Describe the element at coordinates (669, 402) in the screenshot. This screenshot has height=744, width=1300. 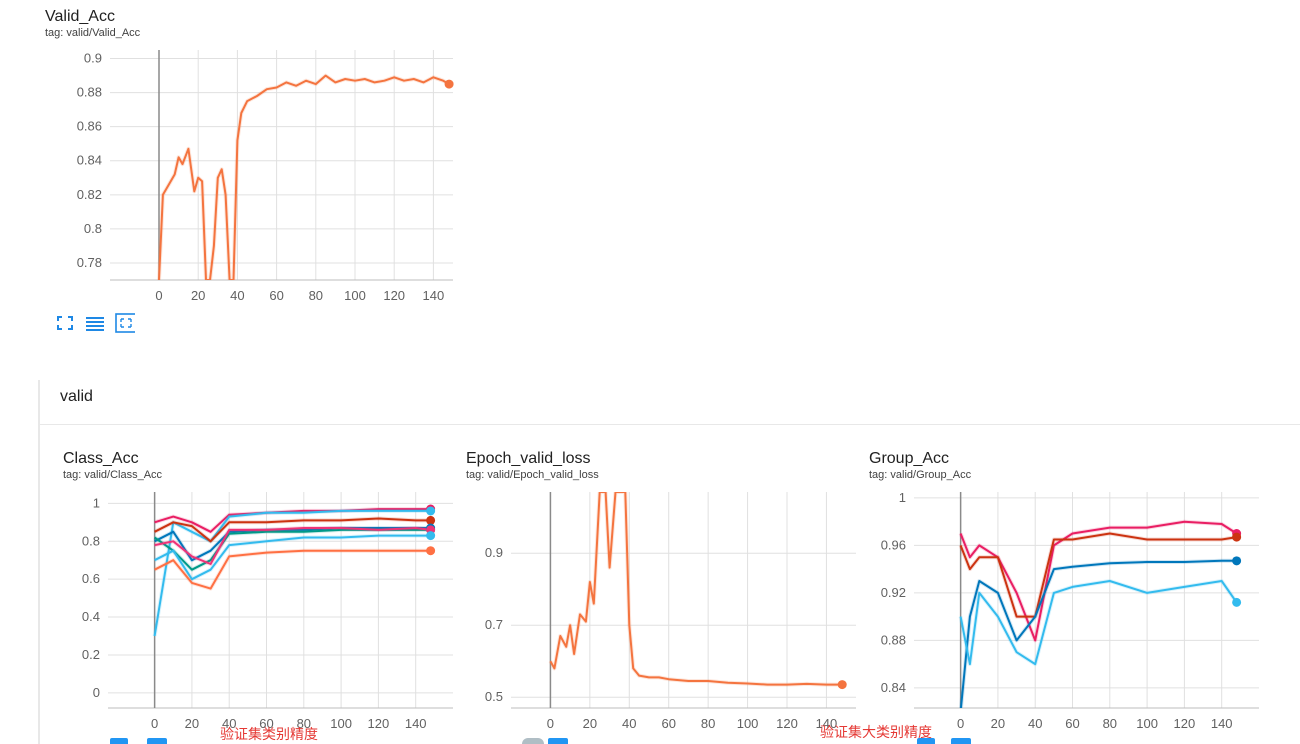
I see `section-header: valid` at that location.